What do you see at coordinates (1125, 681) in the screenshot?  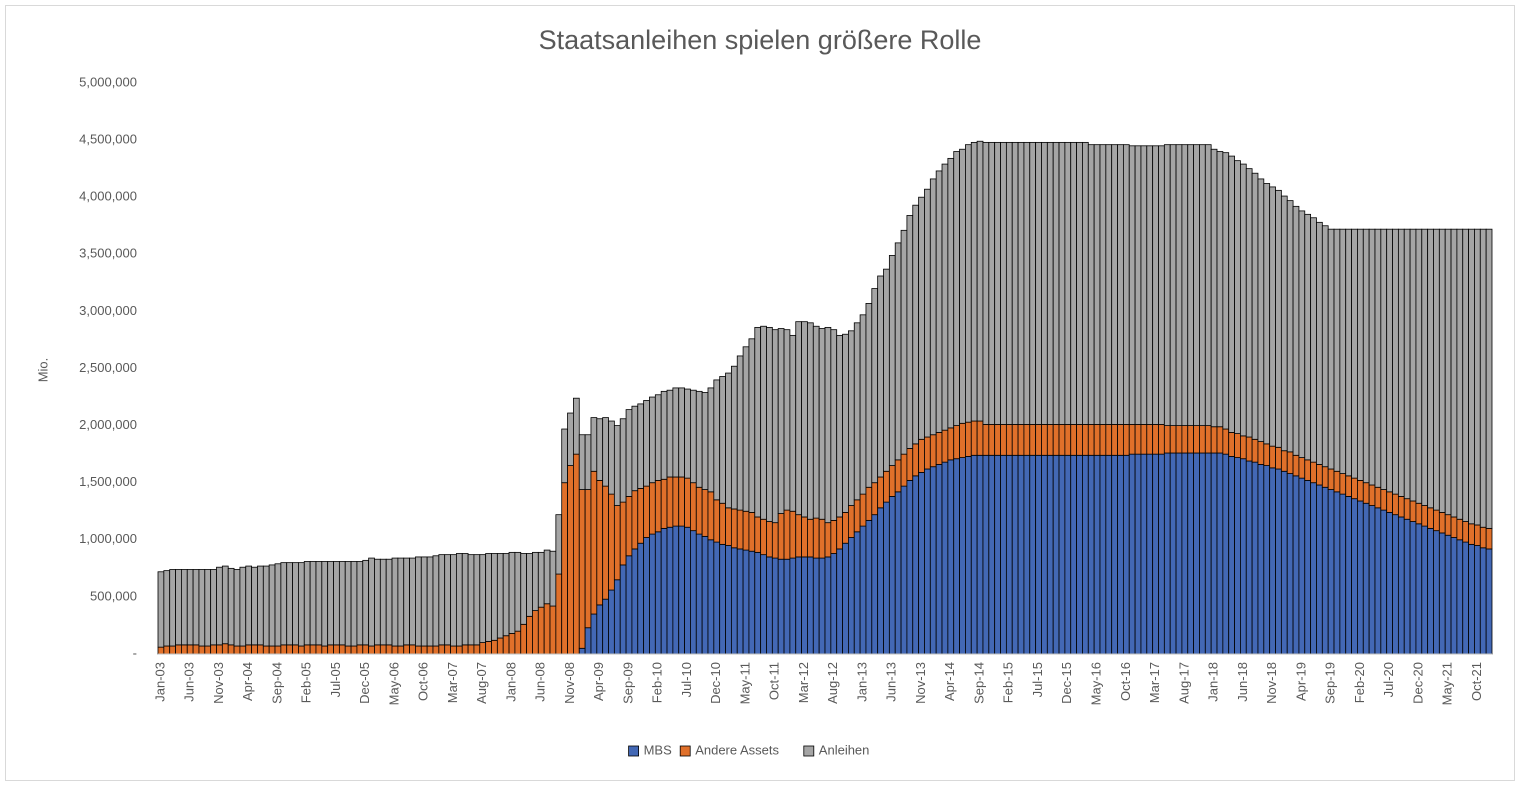 I see `x-tick-label: Oct-16` at bounding box center [1125, 681].